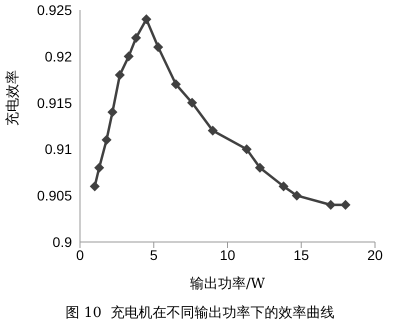 The height and width of the screenshot is (331, 400). I want to click on x-tick-label: 5, so click(154, 254).